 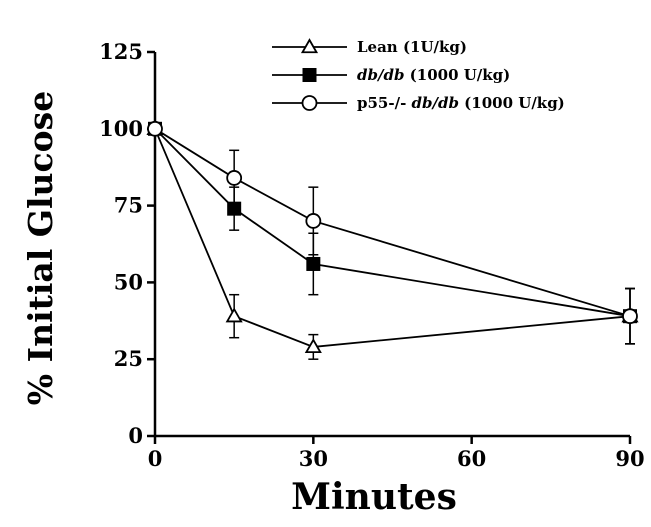 What do you see at coordinates (471, 458) in the screenshot?
I see `x-tick-label: 60` at bounding box center [471, 458].